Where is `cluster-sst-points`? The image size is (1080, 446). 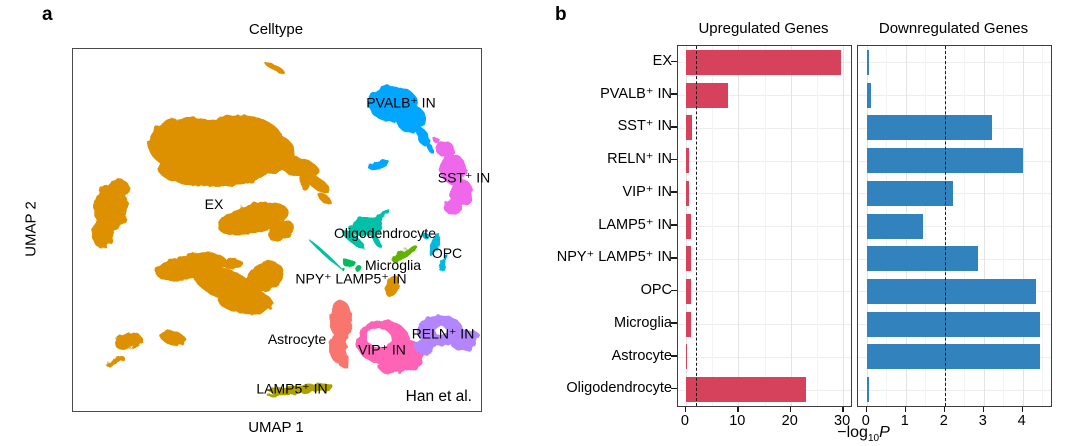
cluster-sst-points is located at coordinates (453, 176).